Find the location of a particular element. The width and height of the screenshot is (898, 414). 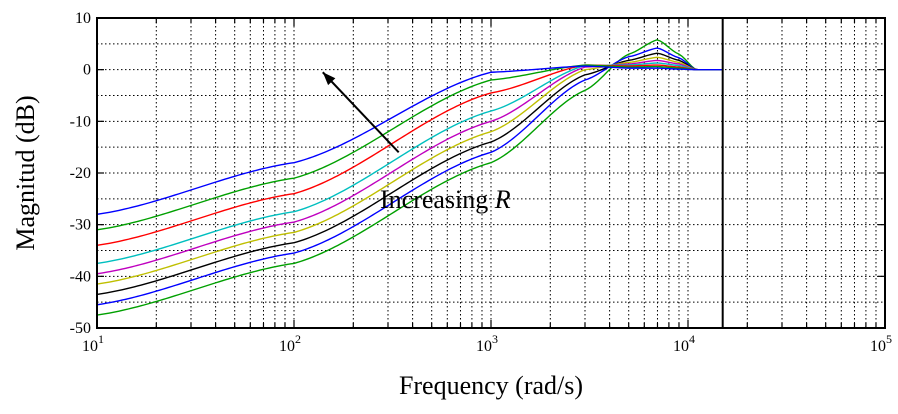

annotation-variable: R is located at coordinates (502, 199).